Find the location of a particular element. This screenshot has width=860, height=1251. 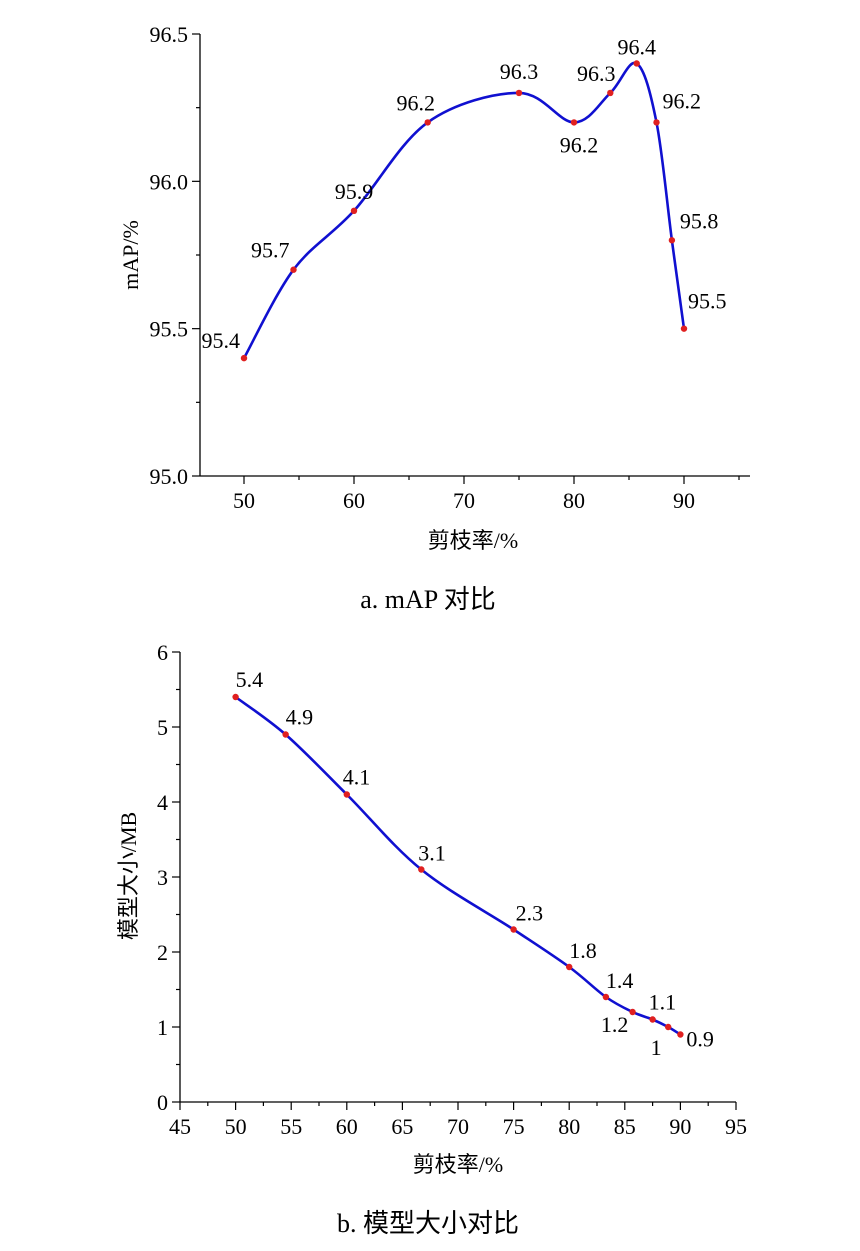

y-tick-label: 2 is located at coordinates (162, 952).